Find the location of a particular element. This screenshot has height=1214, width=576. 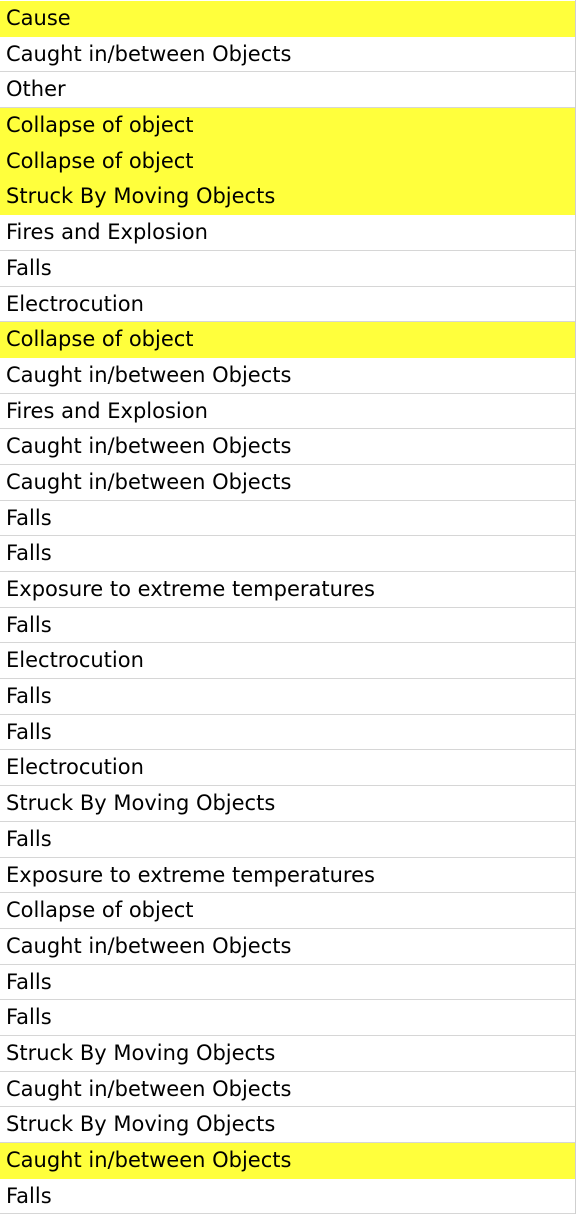

cell-22: Struck By Moving Objects is located at coordinates (288, 804).